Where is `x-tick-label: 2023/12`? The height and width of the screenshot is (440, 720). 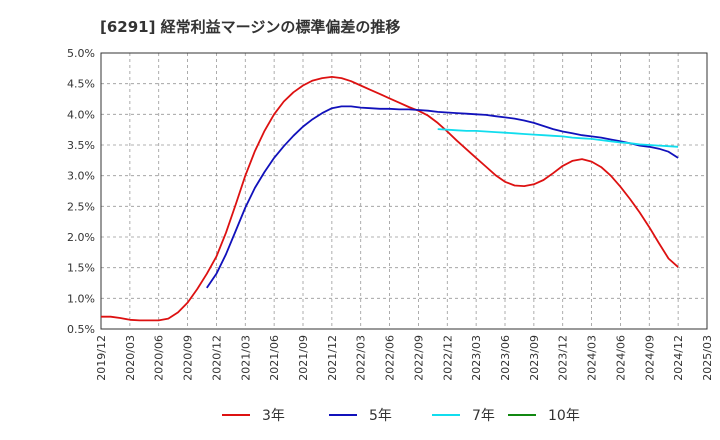 x-tick-label: 2023/12 is located at coordinates (563, 358).